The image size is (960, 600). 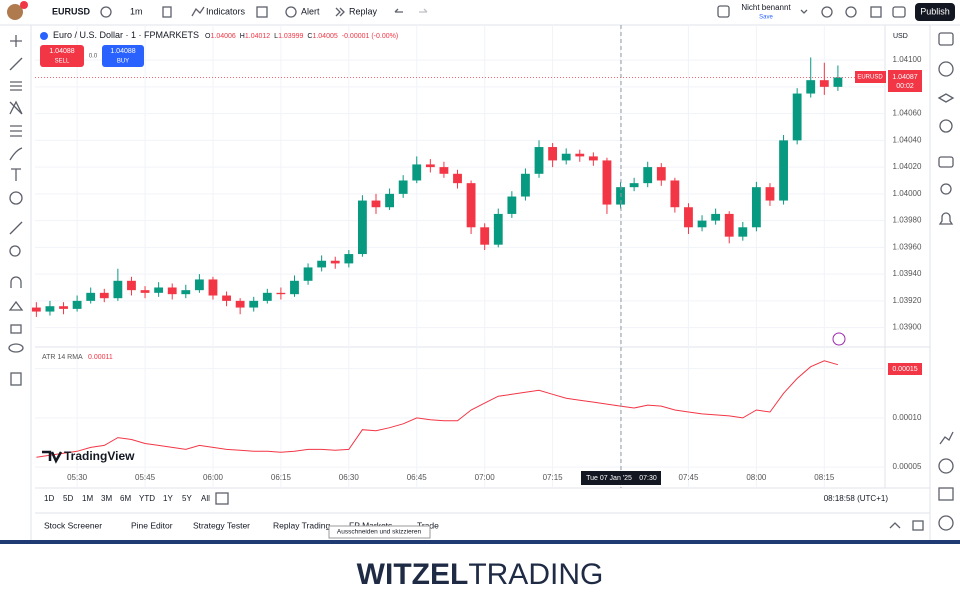 What do you see at coordinates (15, 251) in the screenshot?
I see `zoom-tool` at bounding box center [15, 251].